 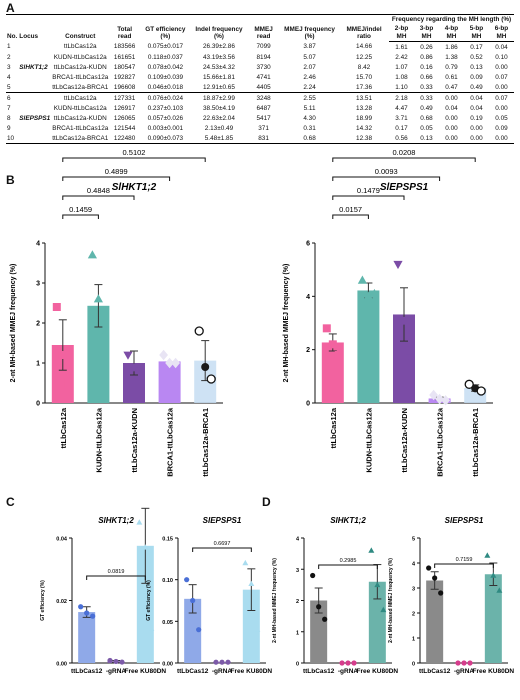 What do you see at coordinates (368, 439) in the screenshot?
I see `x-tick-label: KUDN-ttLbCas12a` at bounding box center [368, 439].